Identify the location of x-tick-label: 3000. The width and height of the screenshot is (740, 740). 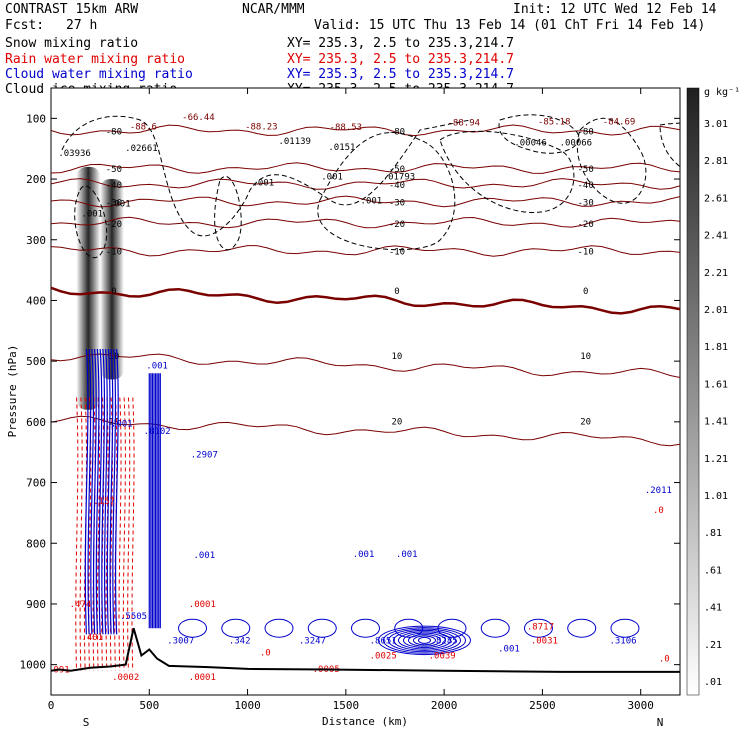
(640, 705).